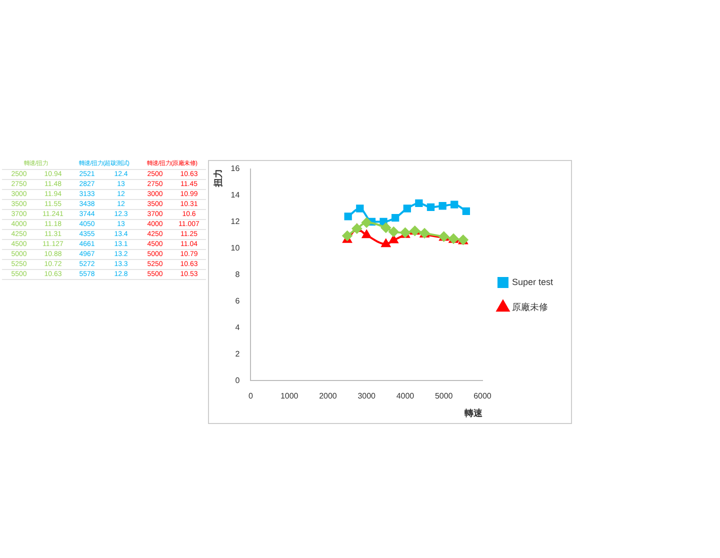  Describe the element at coordinates (328, 396) in the screenshot. I see `x-tick-label: 2000` at that location.